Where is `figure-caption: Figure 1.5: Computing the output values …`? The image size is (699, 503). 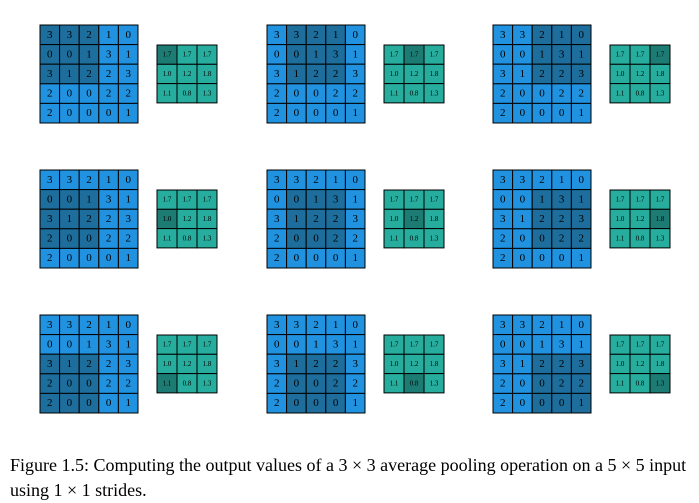
figure-caption: Figure 1.5: Computing the output values … is located at coordinates (348, 477).